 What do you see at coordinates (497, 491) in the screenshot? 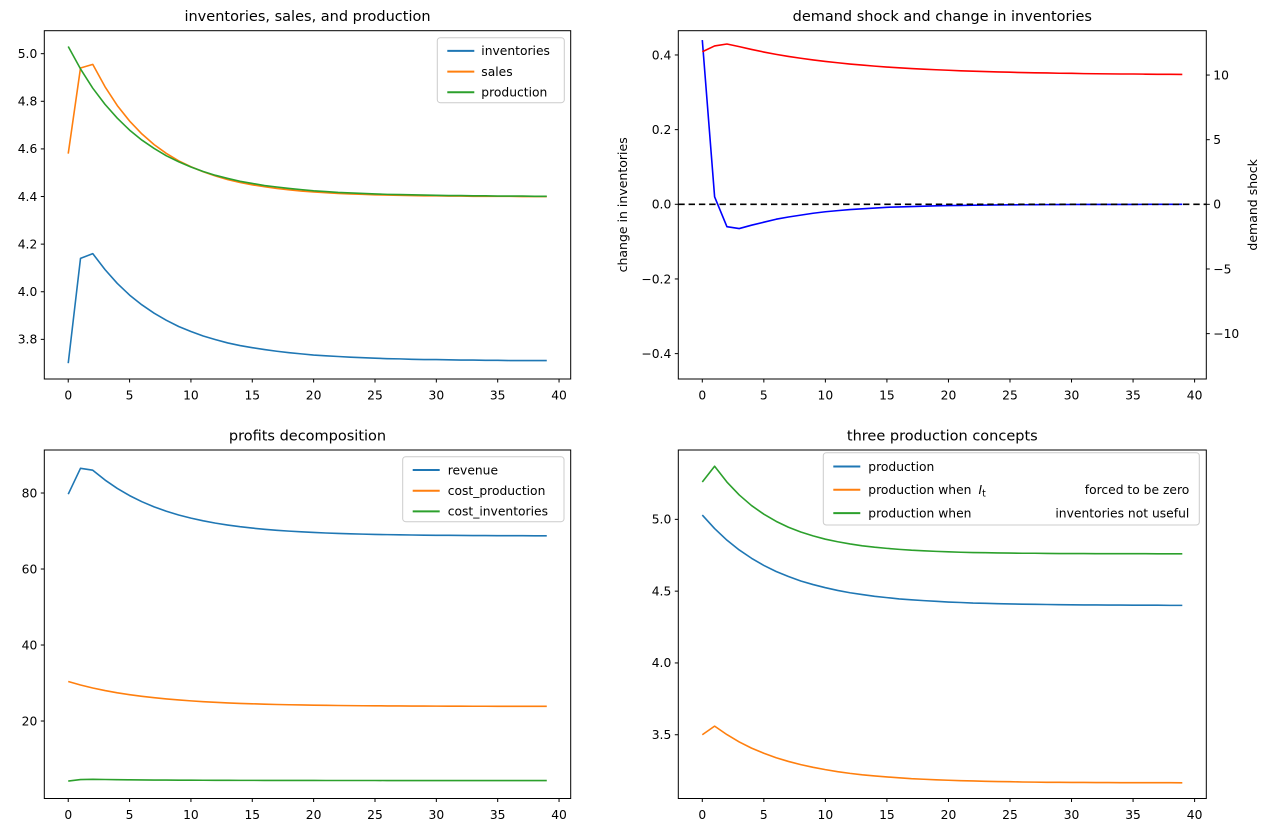
I see `legend-label-1: cost_production` at bounding box center [497, 491].